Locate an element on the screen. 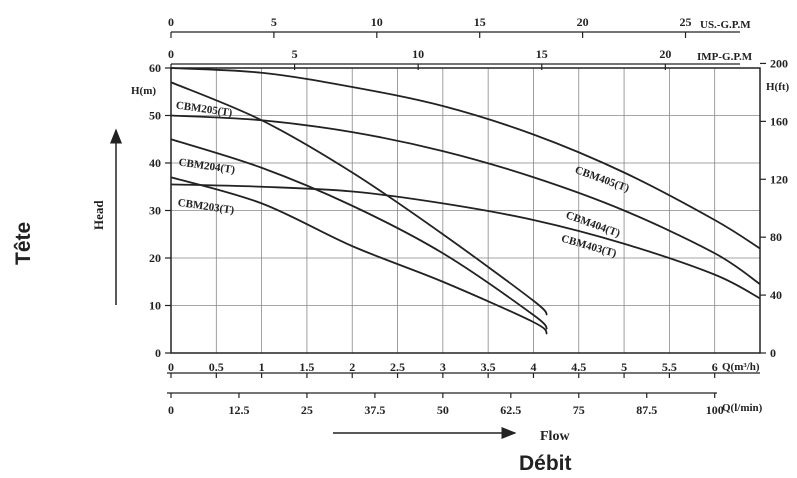 The height and width of the screenshot is (478, 797). x-tick-label: 3 is located at coordinates (443, 367).